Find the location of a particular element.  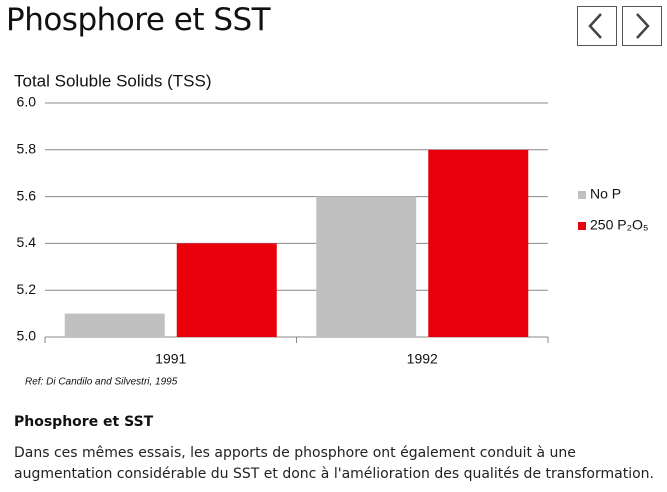

y-tick-label: 5.8 is located at coordinates (27, 149).